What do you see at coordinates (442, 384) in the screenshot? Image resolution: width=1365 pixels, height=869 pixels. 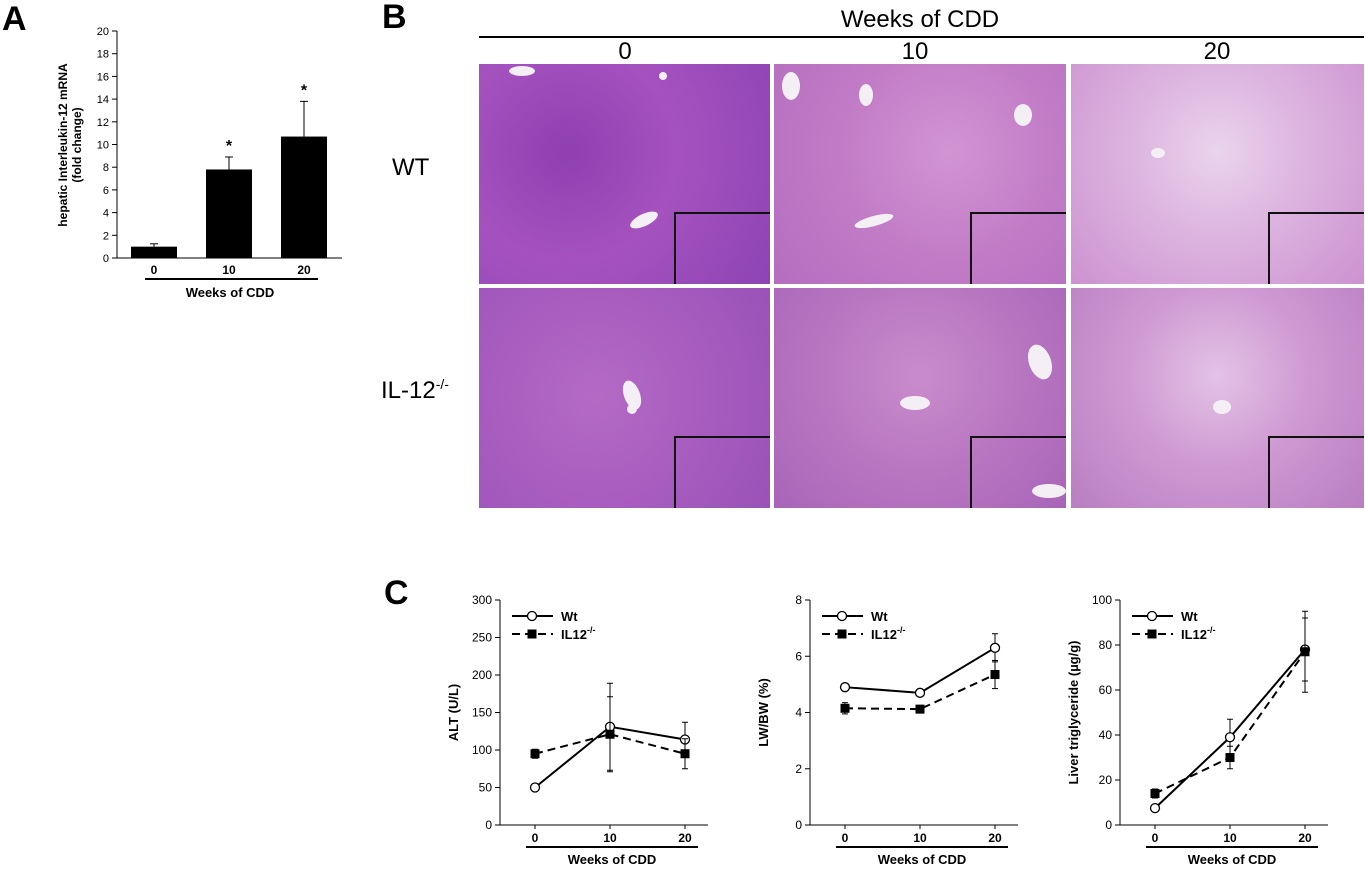 I see `row-label-il12-sup: -/-` at bounding box center [442, 384].